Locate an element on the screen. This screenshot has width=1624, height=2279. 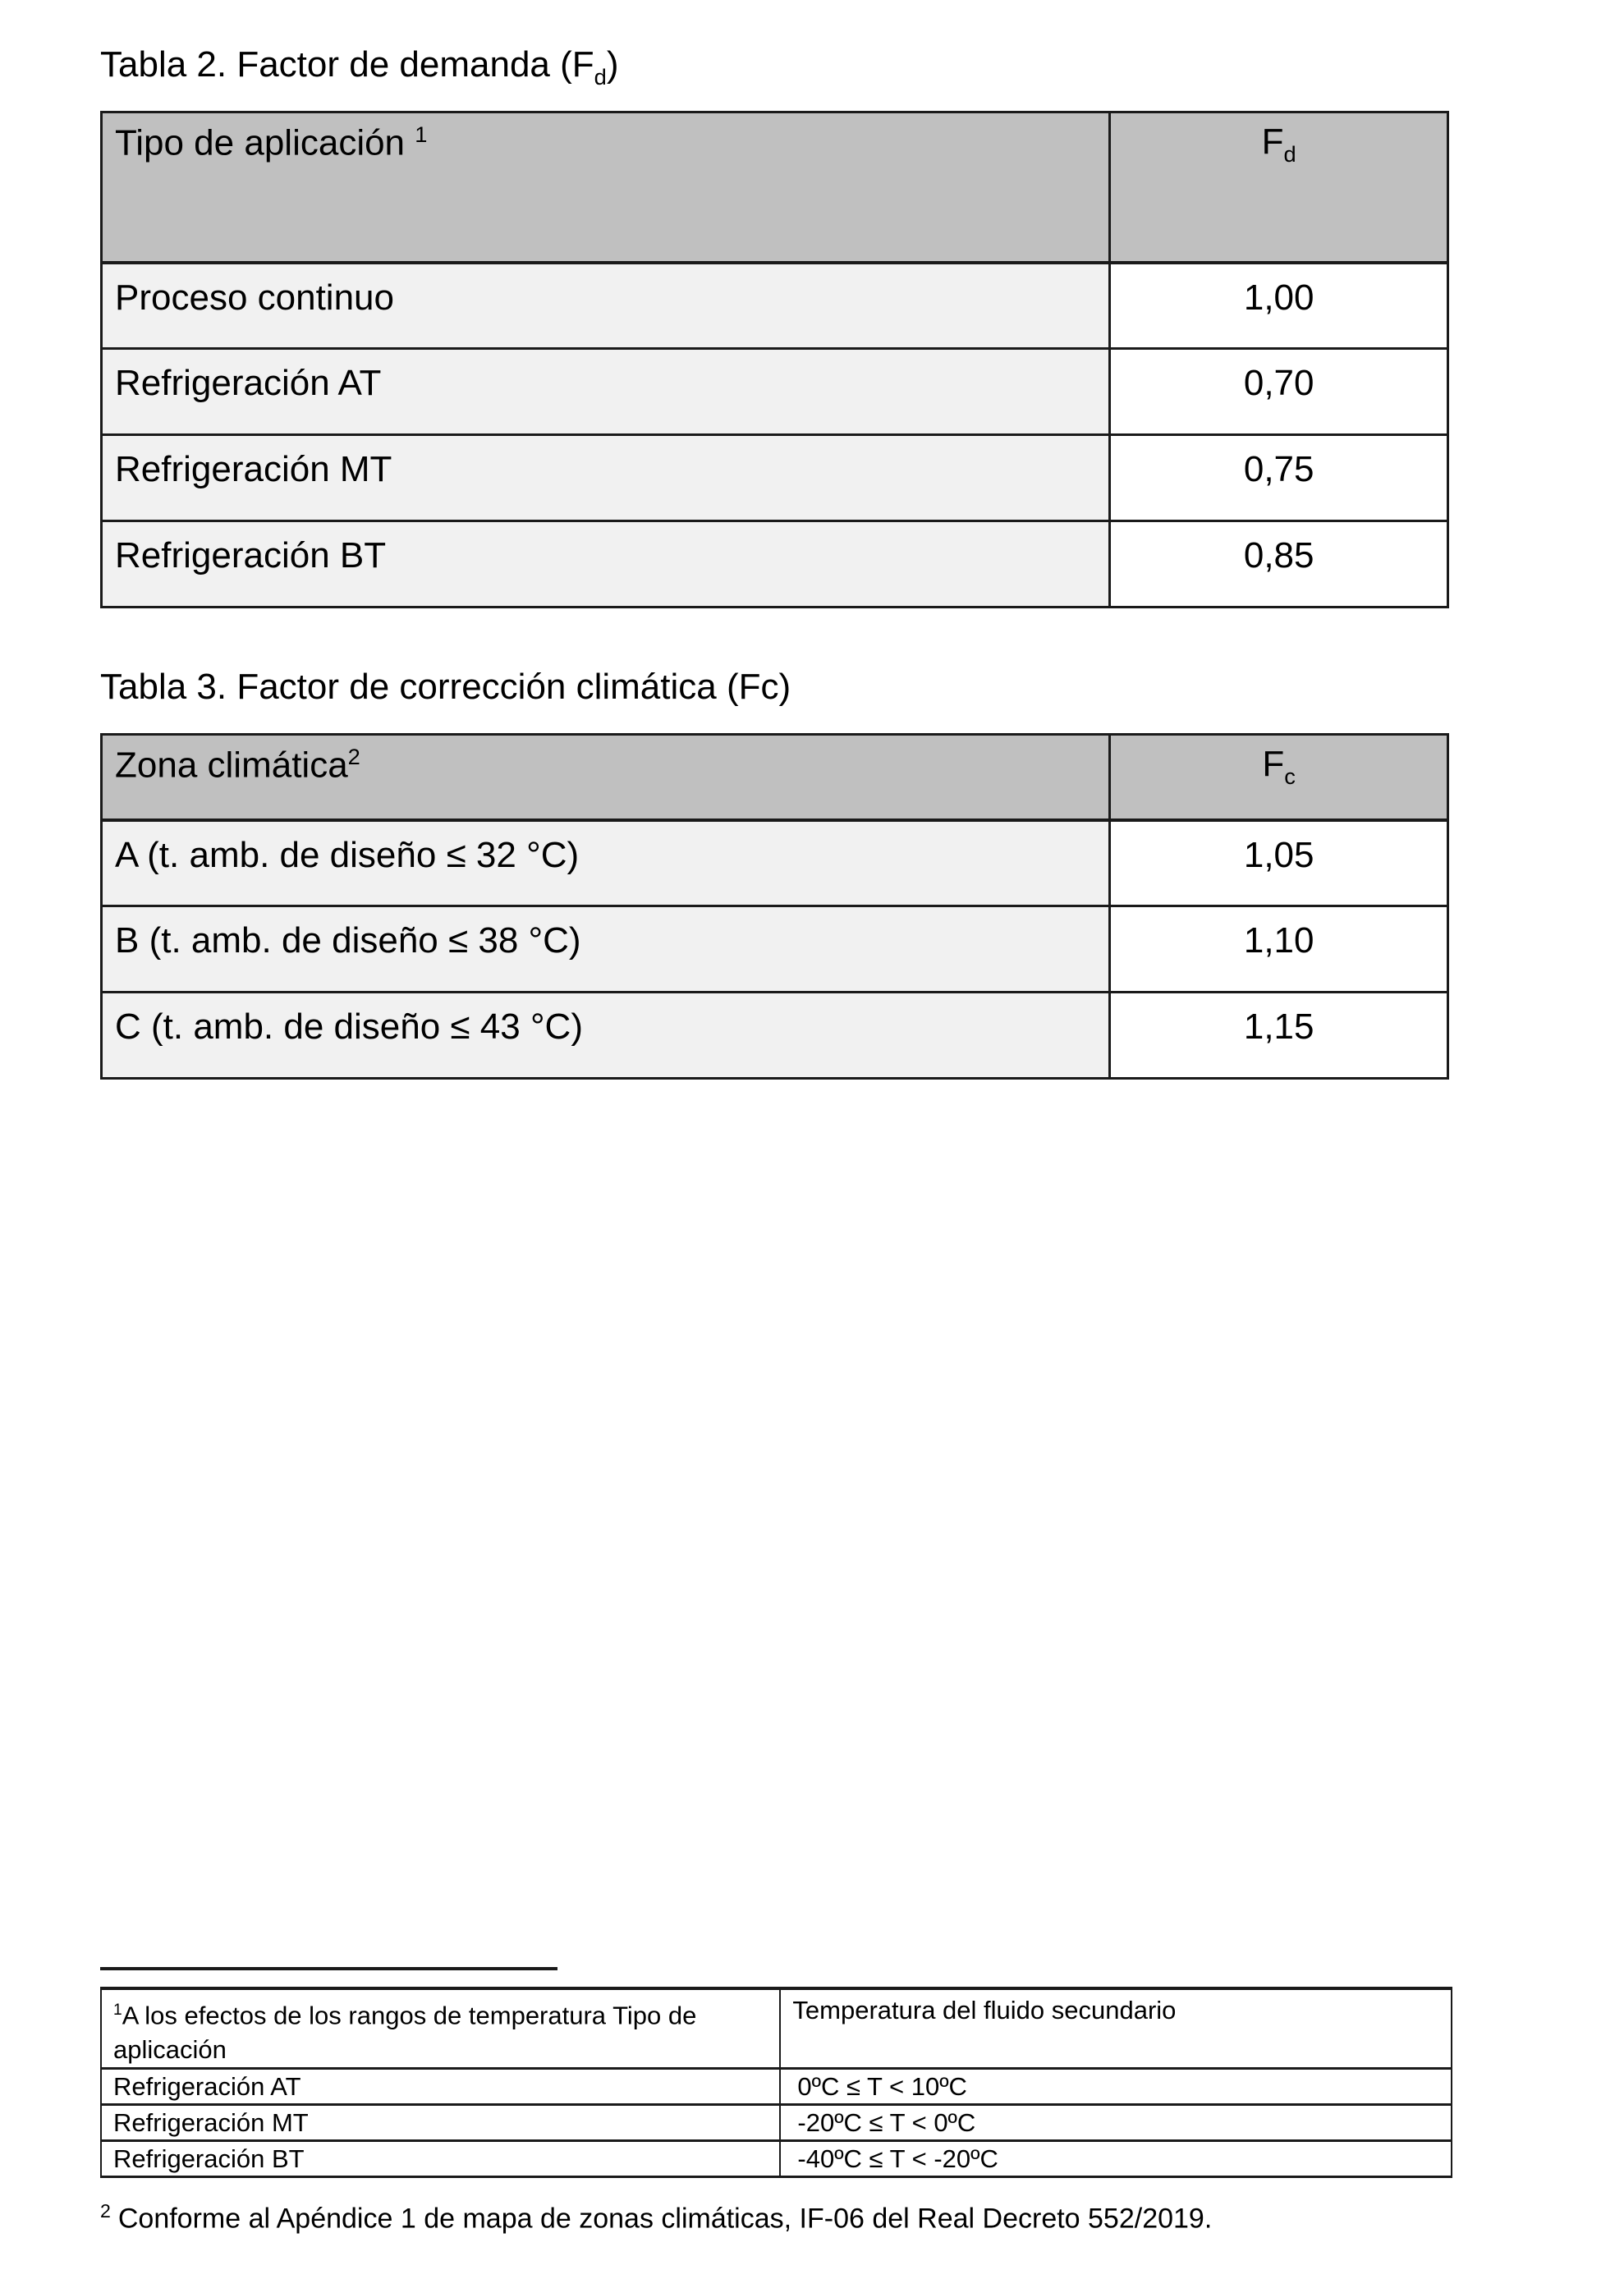
table3-header-fc: Fc is located at coordinates (1278, 777).